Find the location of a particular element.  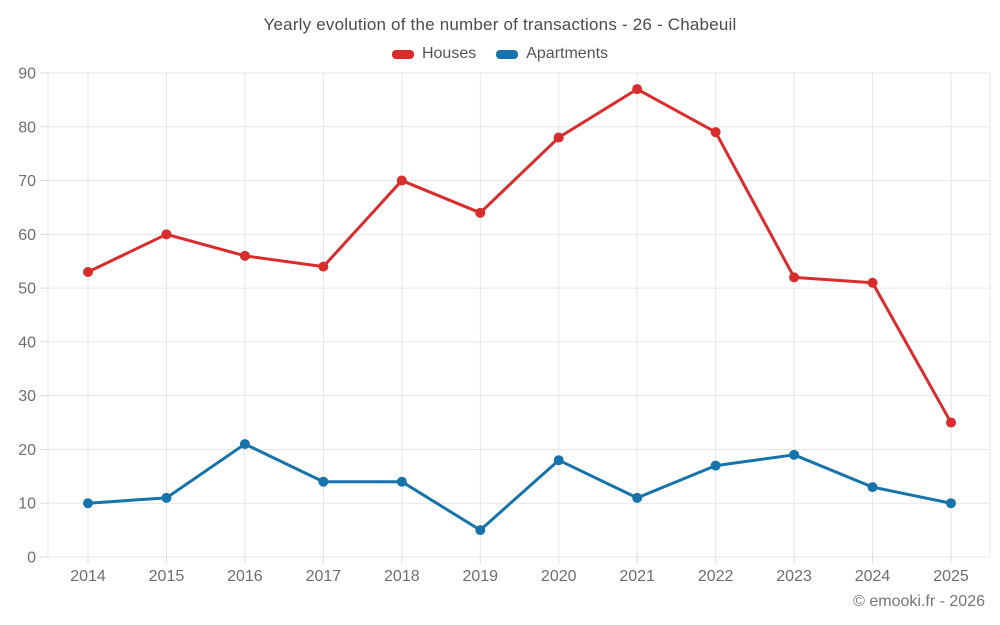

data-point-apartments-2015 is located at coordinates (166, 497).